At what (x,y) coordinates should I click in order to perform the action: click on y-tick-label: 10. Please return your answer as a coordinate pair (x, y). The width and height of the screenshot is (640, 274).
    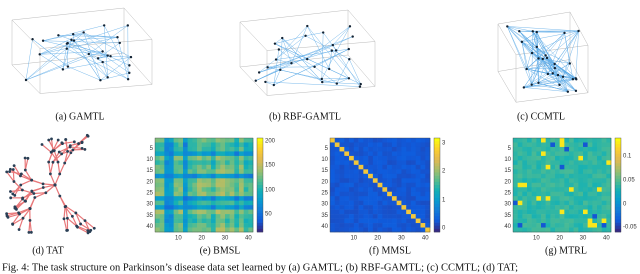
    Looking at the image, I should click on (149, 160).